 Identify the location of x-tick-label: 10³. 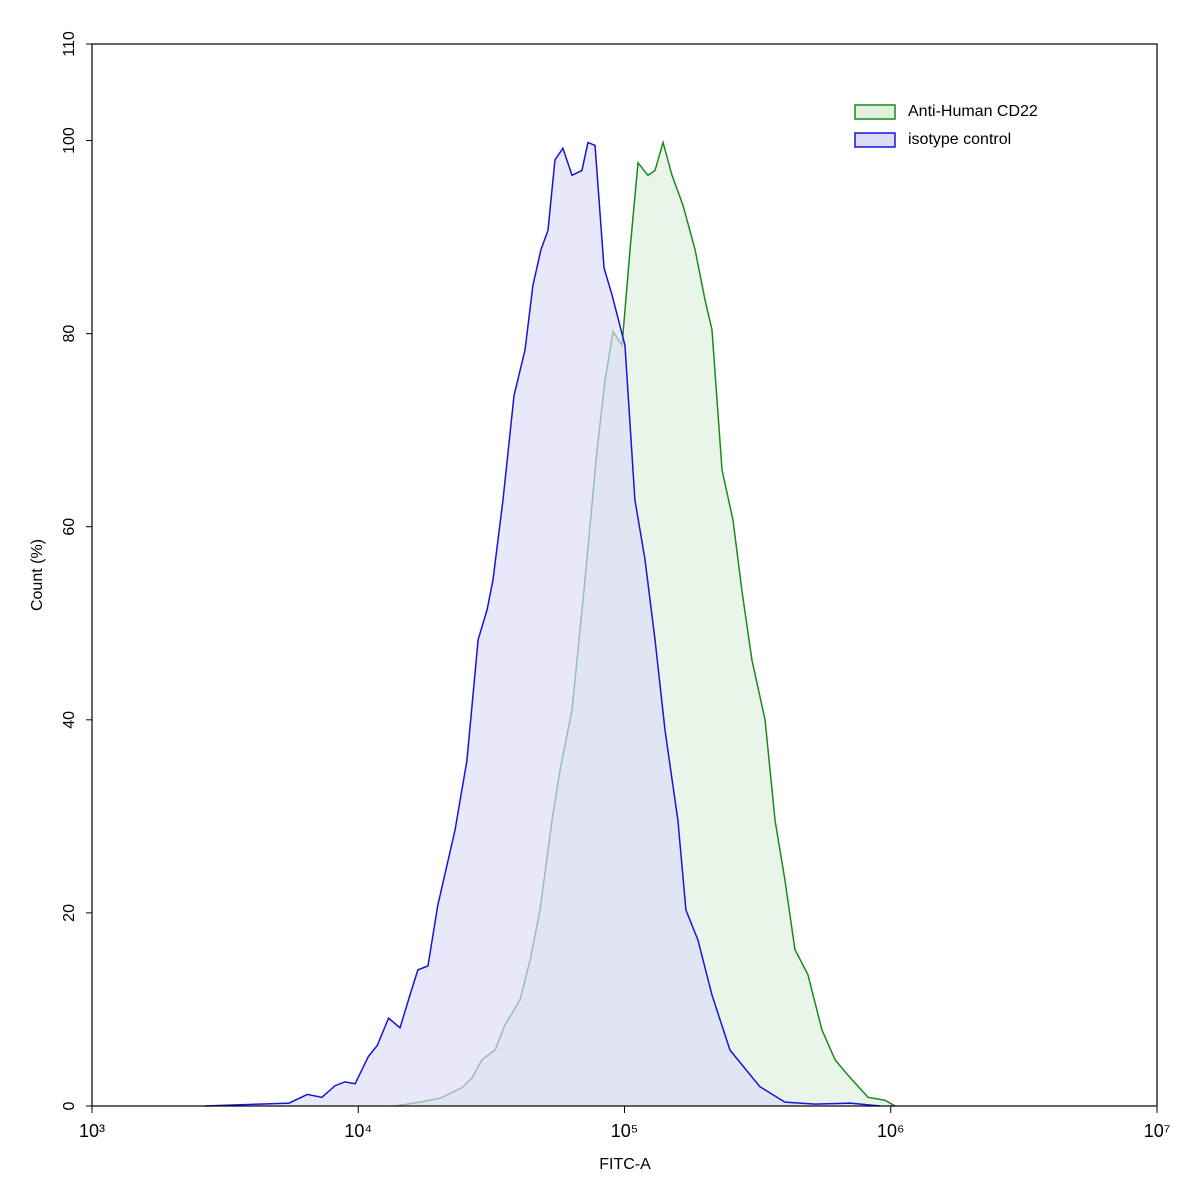
(92, 1131).